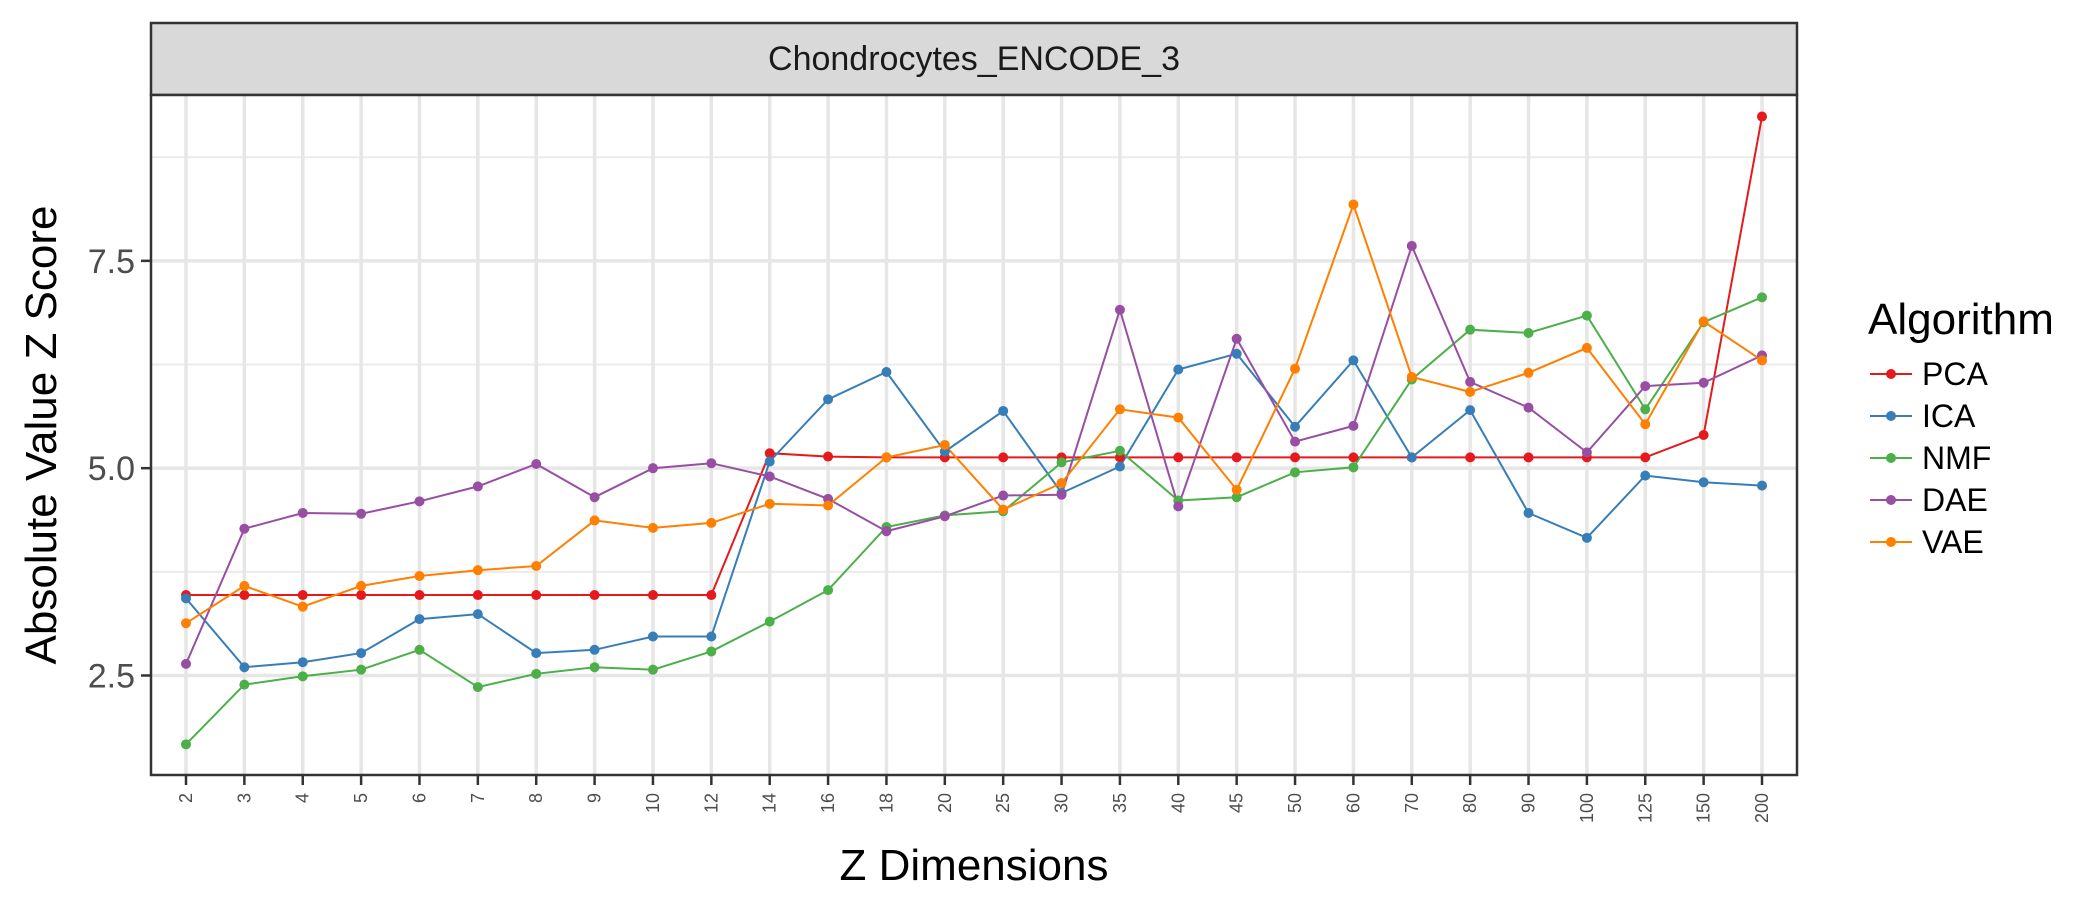  I want to click on x-tick-label: 125, so click(1645, 808).